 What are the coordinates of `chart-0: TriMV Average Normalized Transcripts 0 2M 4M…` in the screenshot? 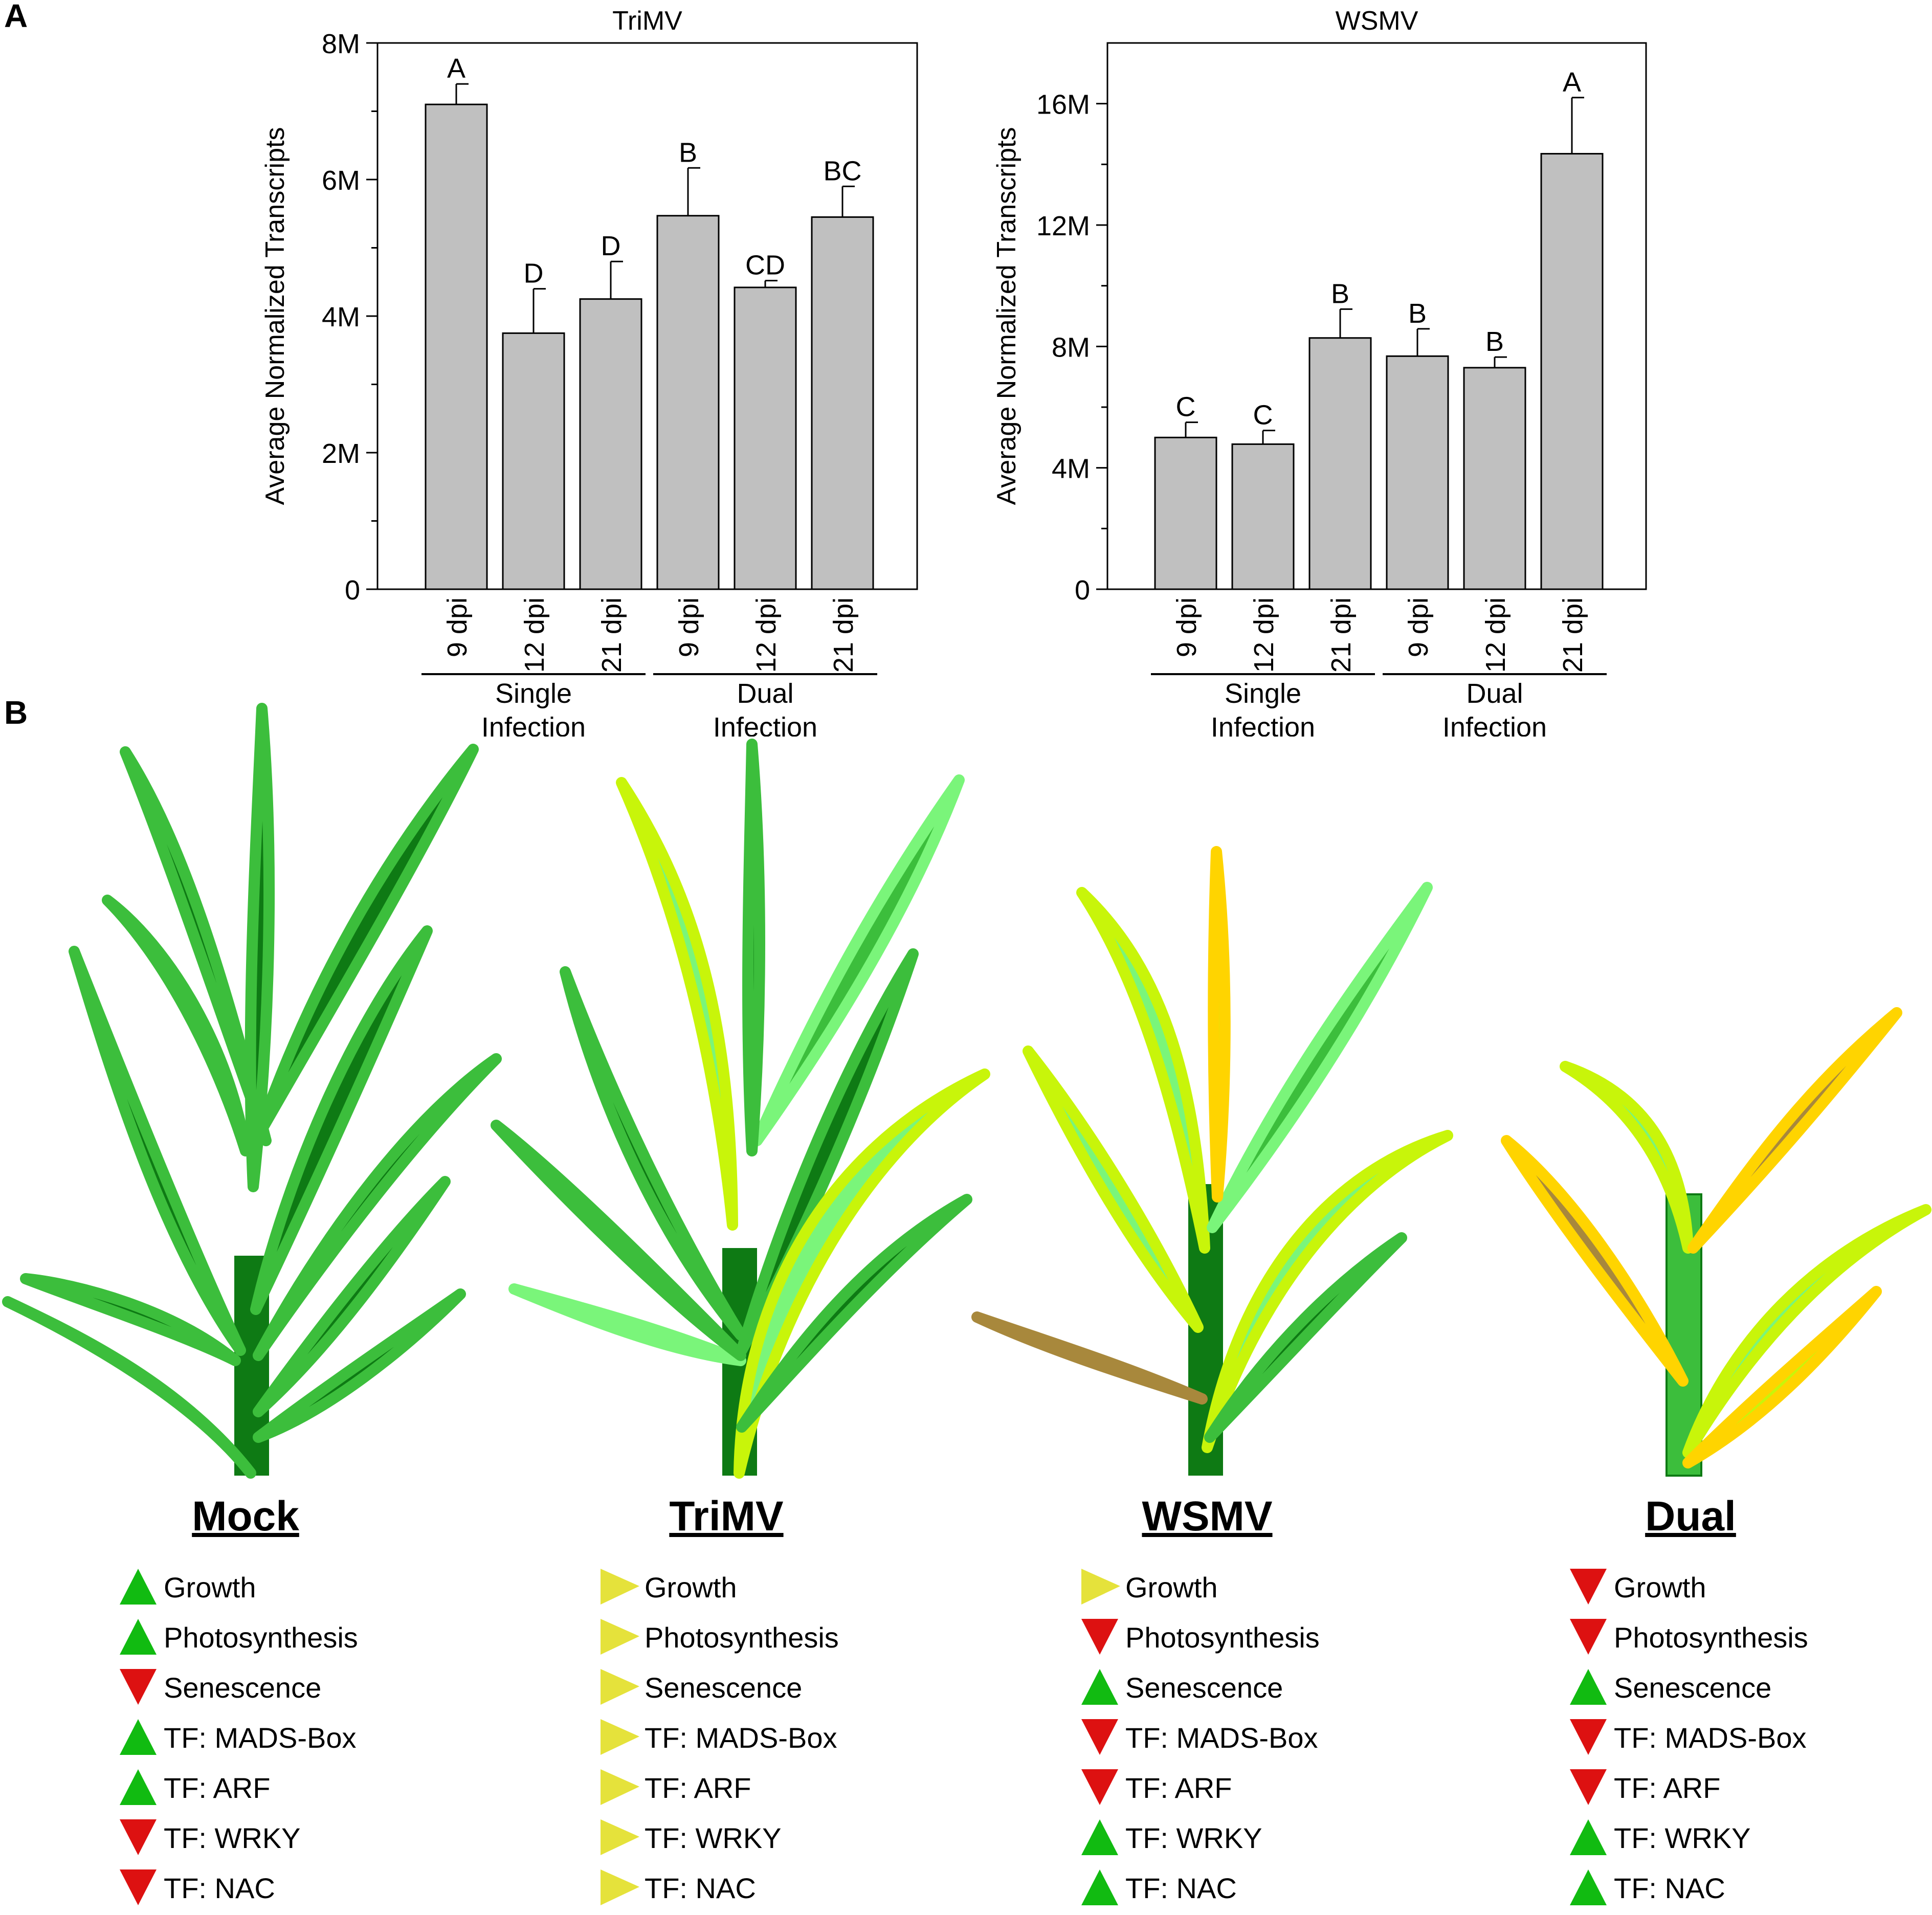 It's located at (589, 371).